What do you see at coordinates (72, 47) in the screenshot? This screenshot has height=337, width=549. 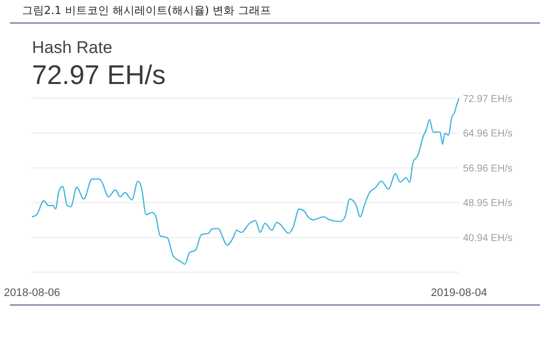 I see `chart-subtitle: Hash Rate` at bounding box center [72, 47].